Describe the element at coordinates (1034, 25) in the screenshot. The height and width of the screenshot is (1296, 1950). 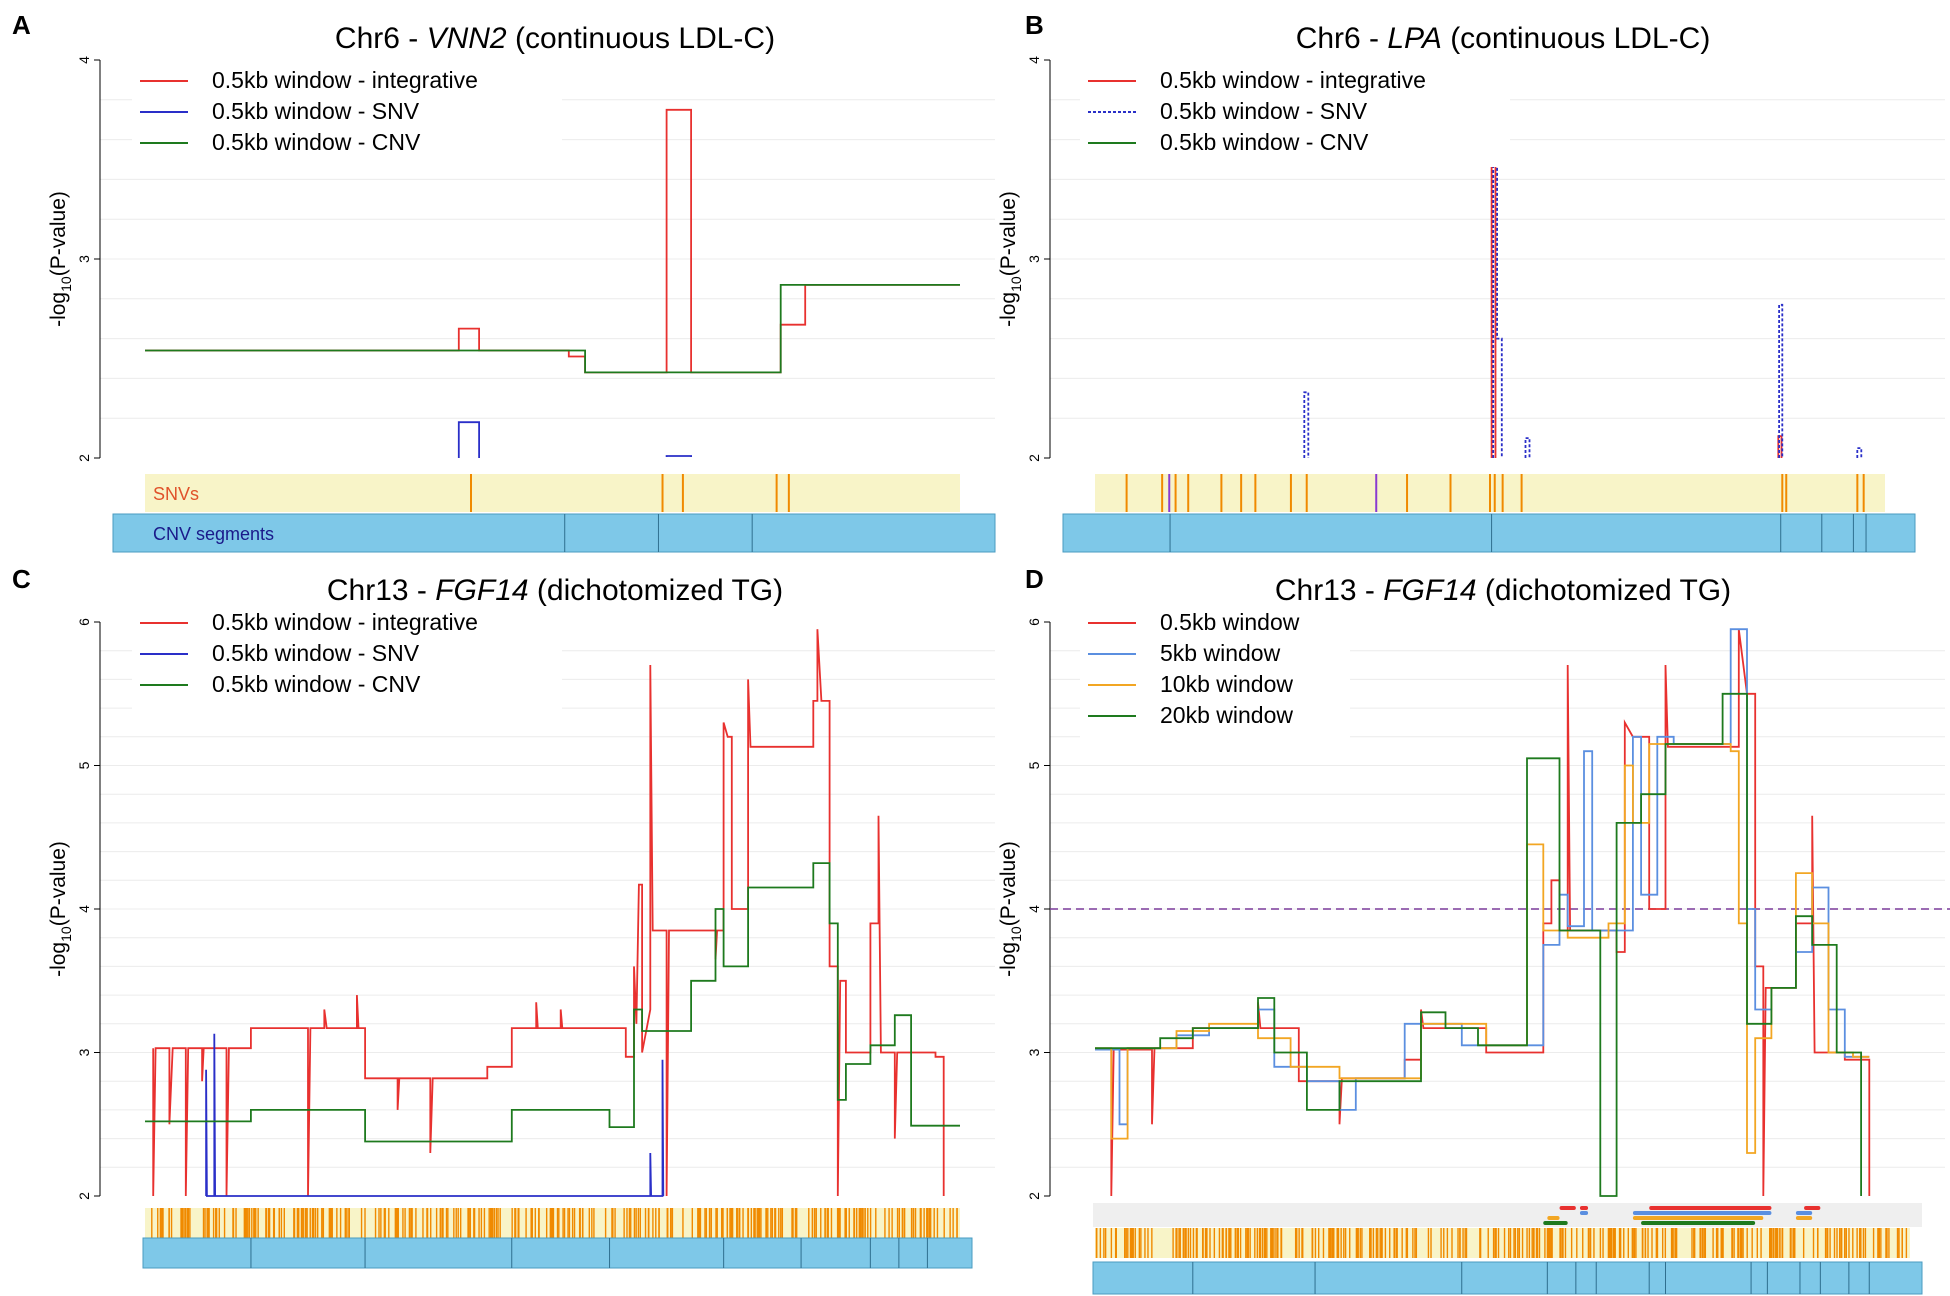
I see `panel-letter-b: B` at that location.